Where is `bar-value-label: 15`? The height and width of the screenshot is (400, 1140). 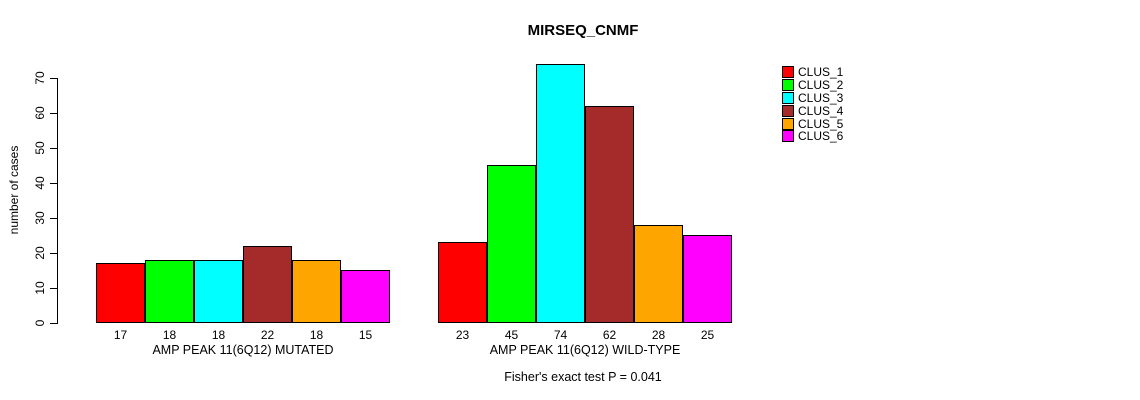
bar-value-label: 15 is located at coordinates (365, 335).